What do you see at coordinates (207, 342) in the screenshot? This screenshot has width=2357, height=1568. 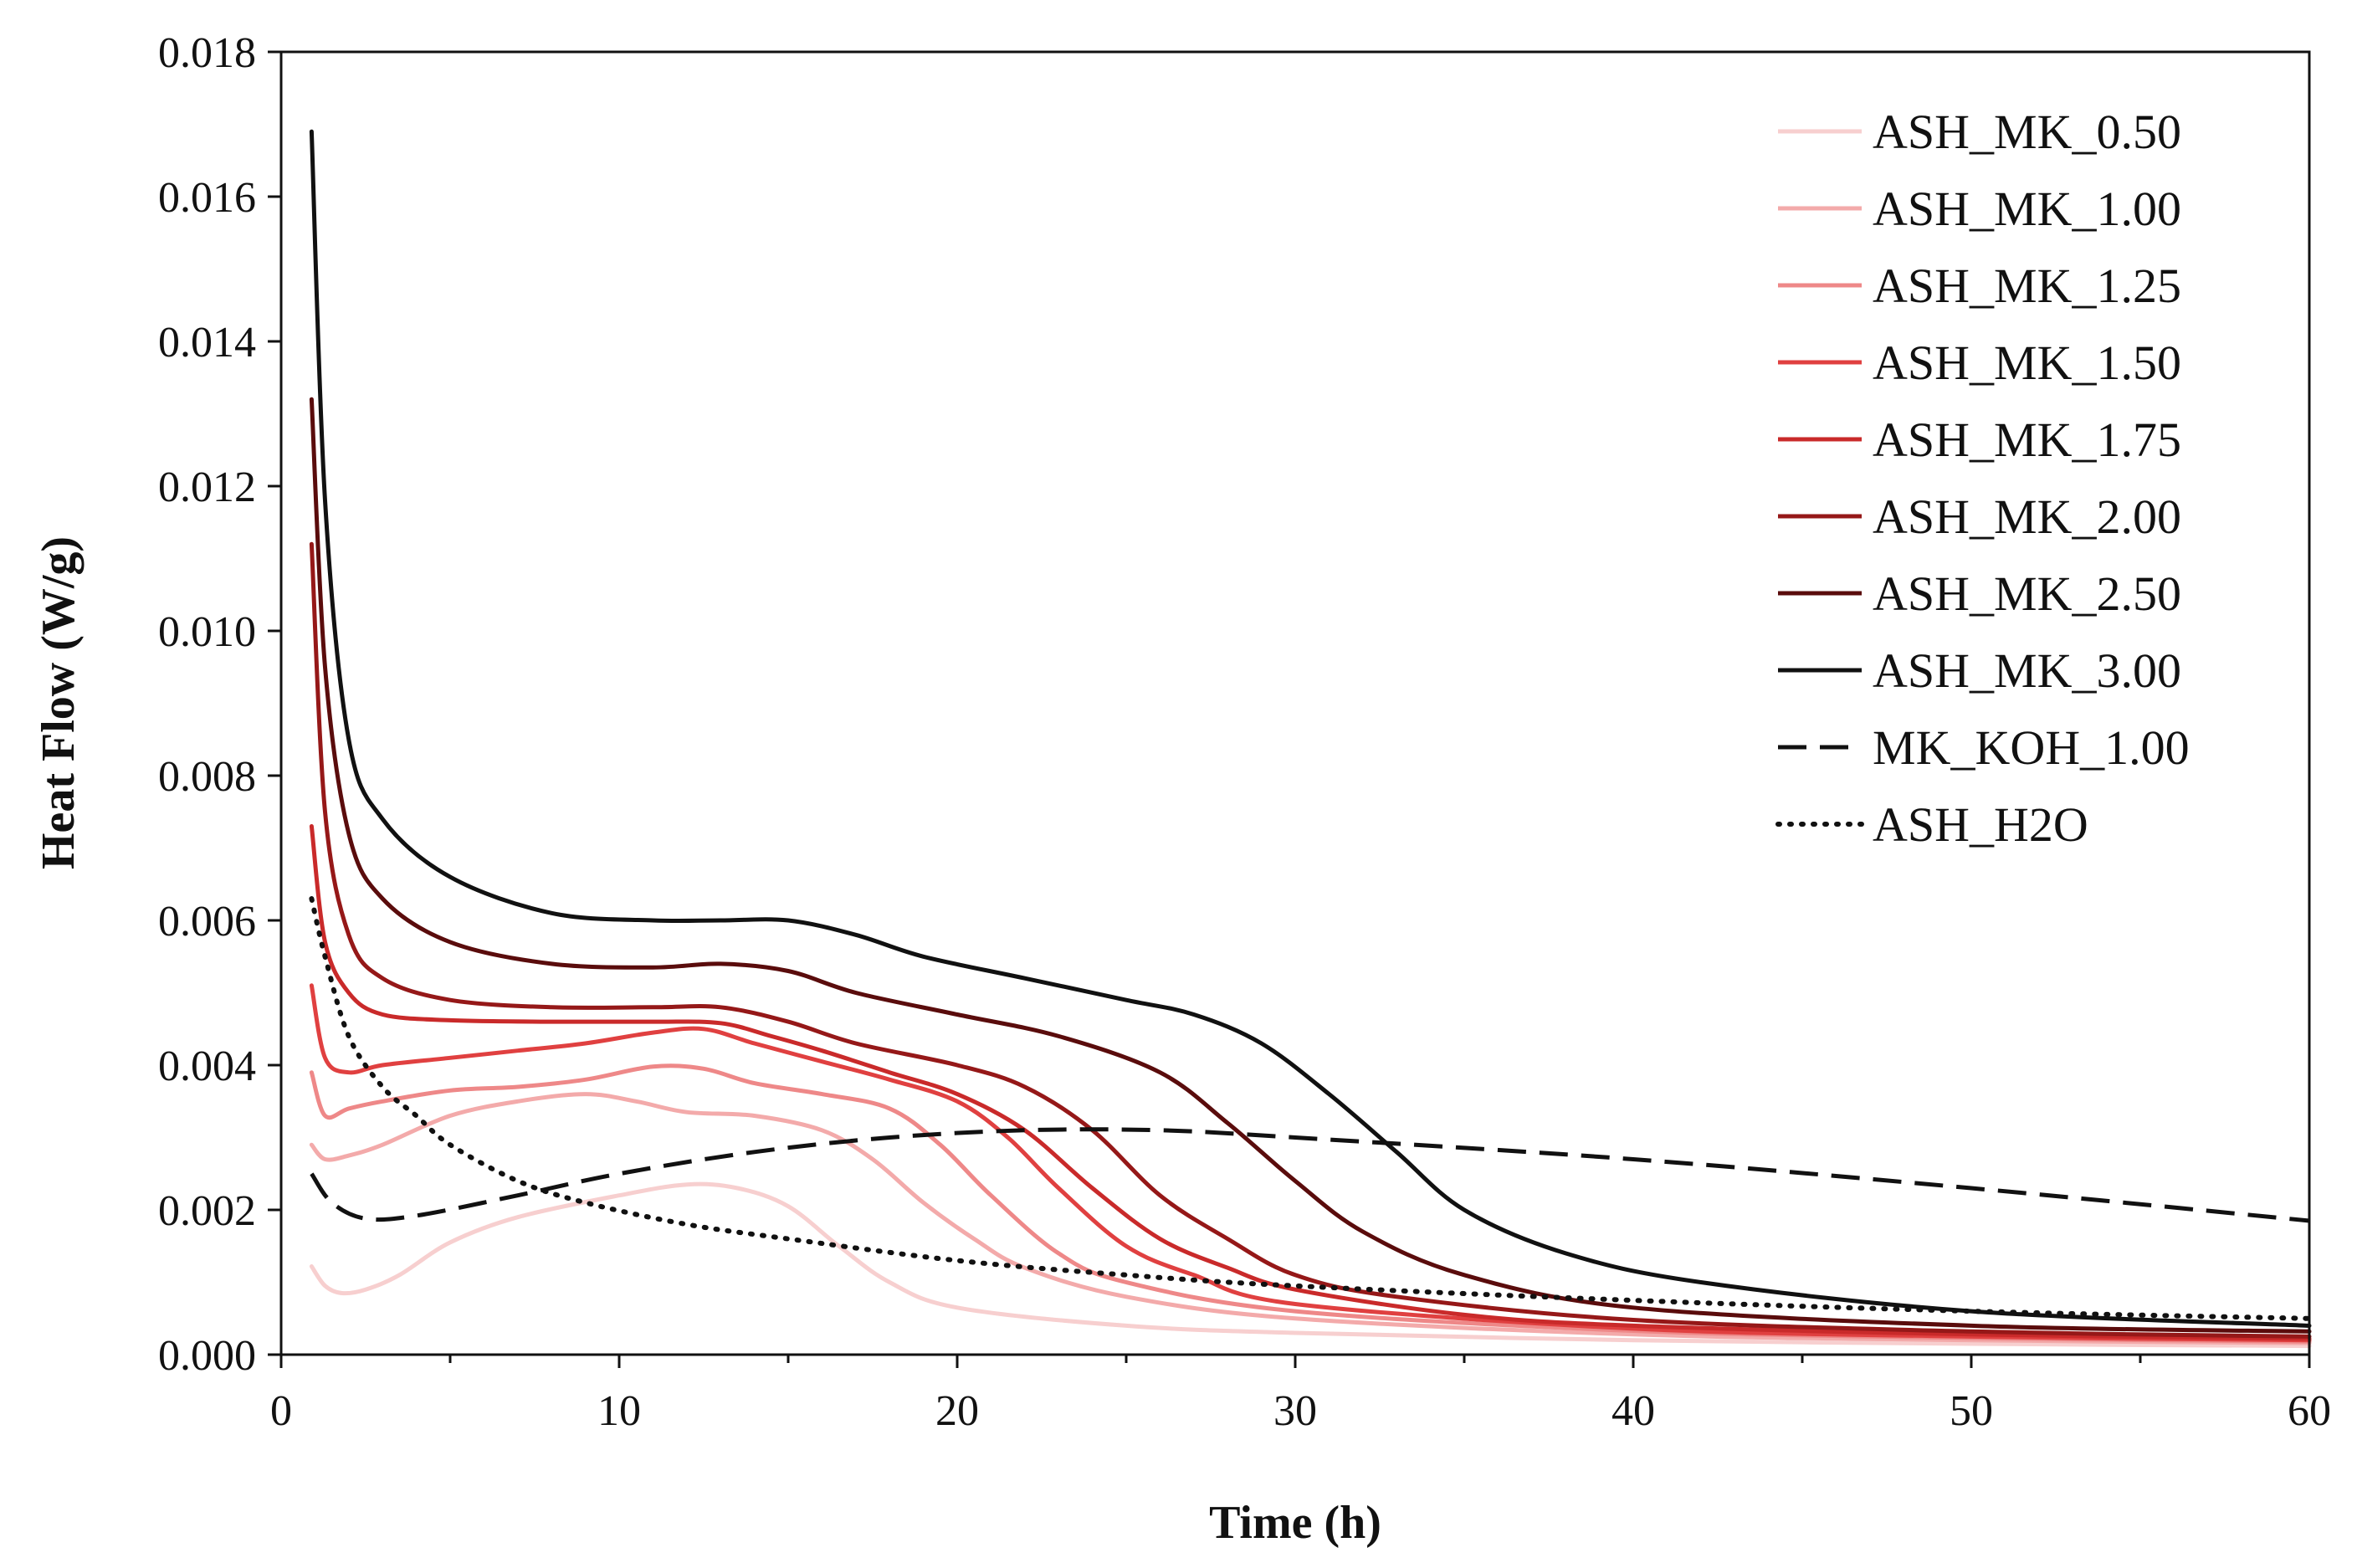 I see `y-tick-label: 0.014` at bounding box center [207, 342].